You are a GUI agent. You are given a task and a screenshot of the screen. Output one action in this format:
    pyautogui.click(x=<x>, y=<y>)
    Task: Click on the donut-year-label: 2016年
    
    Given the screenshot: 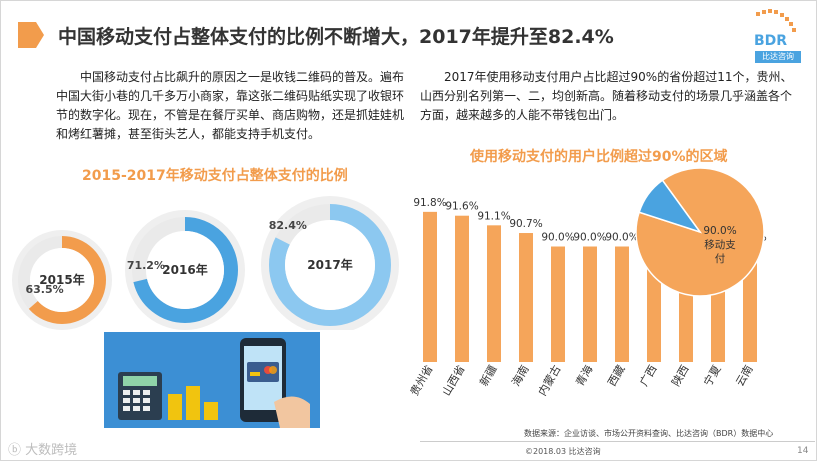 What is the action you would take?
    pyautogui.click(x=184, y=269)
    